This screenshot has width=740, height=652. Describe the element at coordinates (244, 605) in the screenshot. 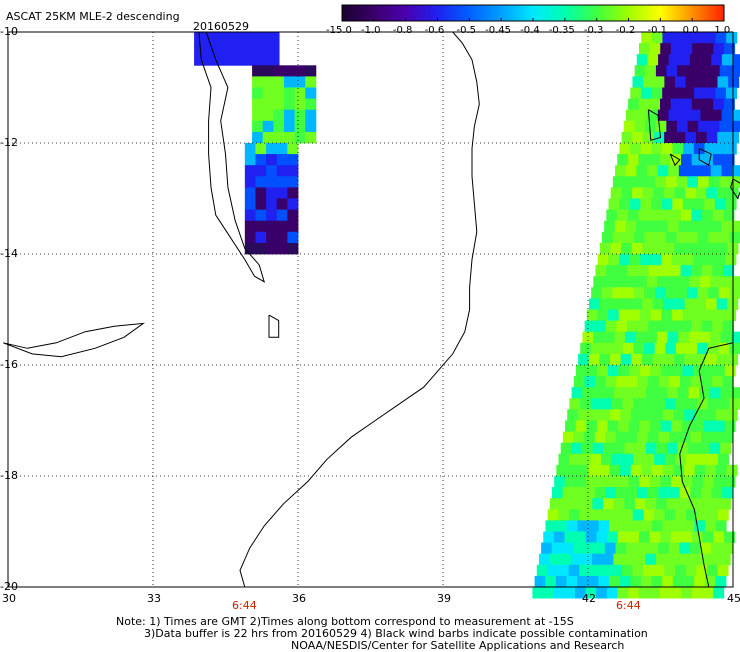

I see `pass-time-left: 6:44` at that location.